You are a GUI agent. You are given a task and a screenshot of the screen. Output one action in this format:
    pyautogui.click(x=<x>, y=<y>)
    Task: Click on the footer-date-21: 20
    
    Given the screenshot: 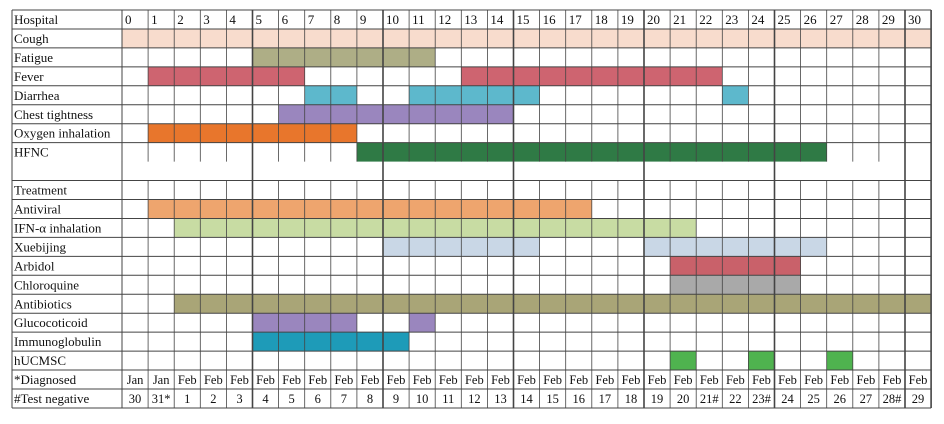 What is the action you would take?
    pyautogui.click(x=683, y=399)
    